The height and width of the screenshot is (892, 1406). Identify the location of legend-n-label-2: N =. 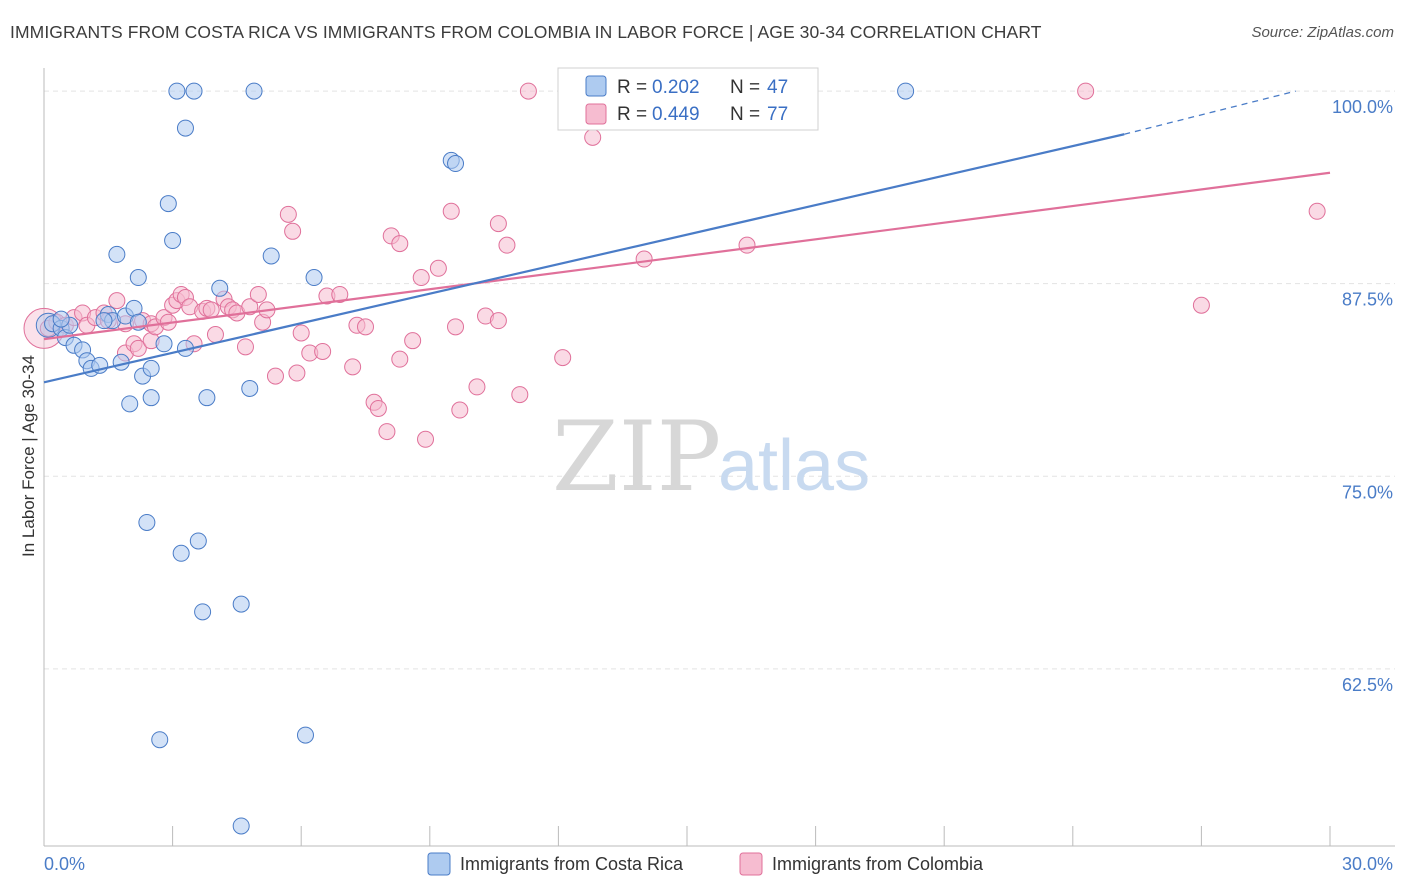
(745, 114).